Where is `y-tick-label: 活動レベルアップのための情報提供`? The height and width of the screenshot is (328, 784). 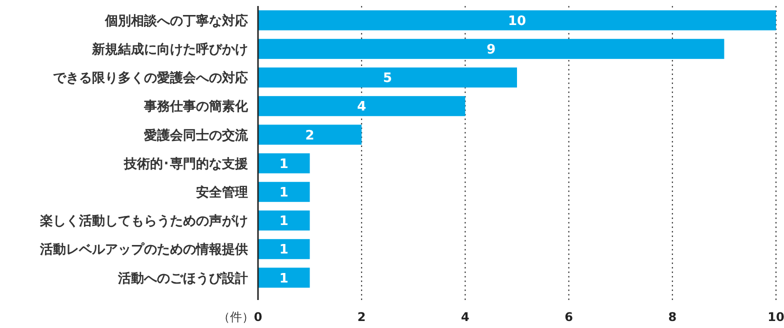 y-tick-label: 活動レベルアップのための情報提供 is located at coordinates (143, 250).